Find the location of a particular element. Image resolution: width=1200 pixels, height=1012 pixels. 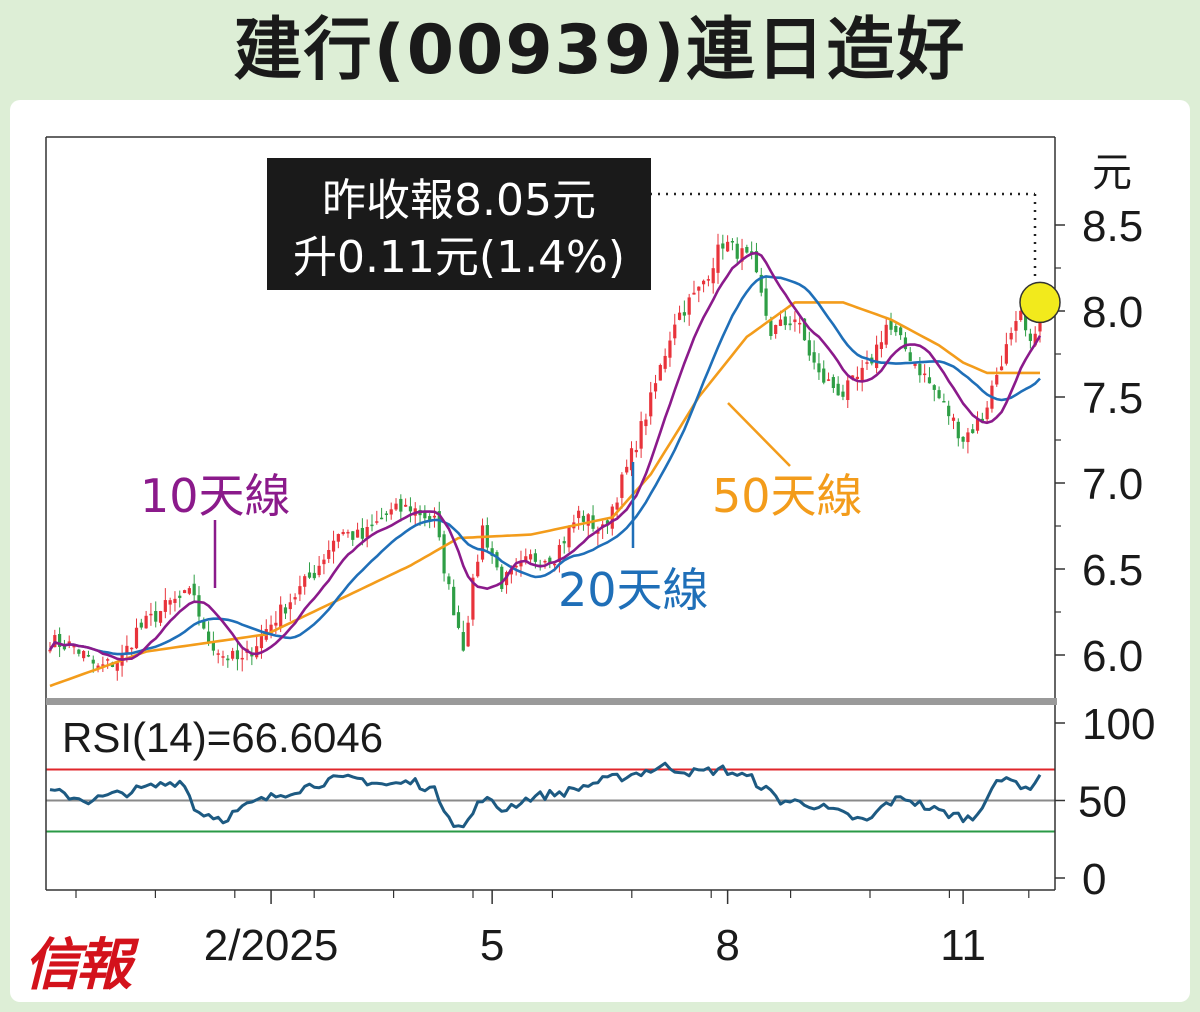

ma50-leader is located at coordinates (759, 434).